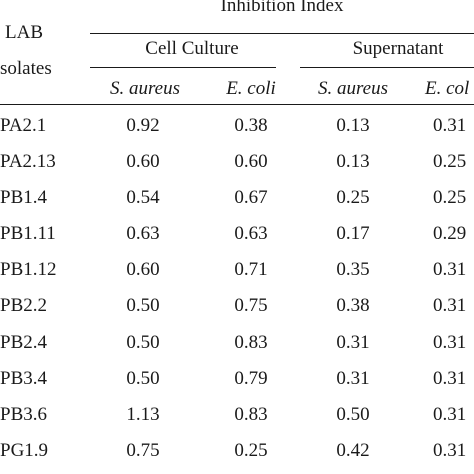 Image resolution: width=474 pixels, height=474 pixels. Describe the element at coordinates (251, 88) in the screenshot. I see `cc-e-coli-header: E. coli` at that location.